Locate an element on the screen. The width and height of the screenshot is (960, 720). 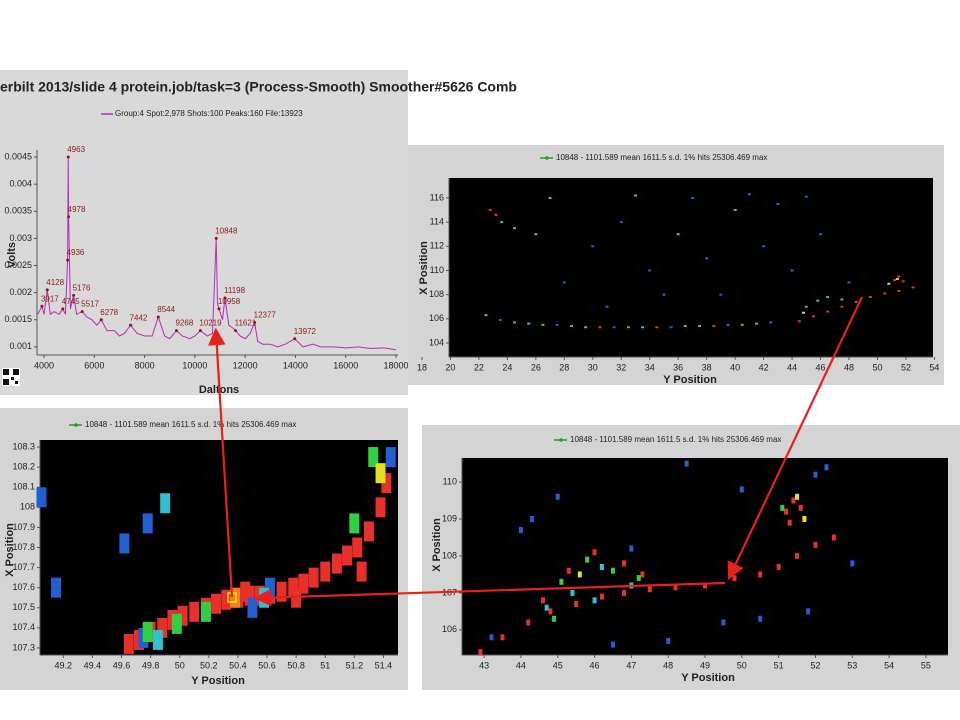
y-tick-label: 107.8 is located at coordinates (23, 547).